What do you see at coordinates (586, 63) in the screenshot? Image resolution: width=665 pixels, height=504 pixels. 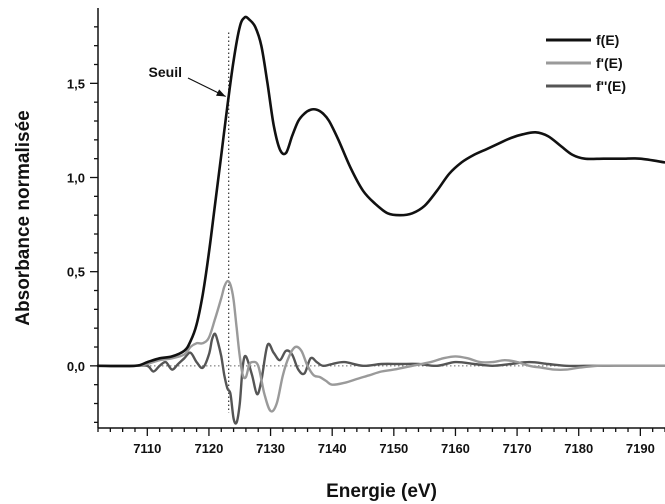 I see `legend: f(E) f'(E) f''(E)` at bounding box center [586, 63].